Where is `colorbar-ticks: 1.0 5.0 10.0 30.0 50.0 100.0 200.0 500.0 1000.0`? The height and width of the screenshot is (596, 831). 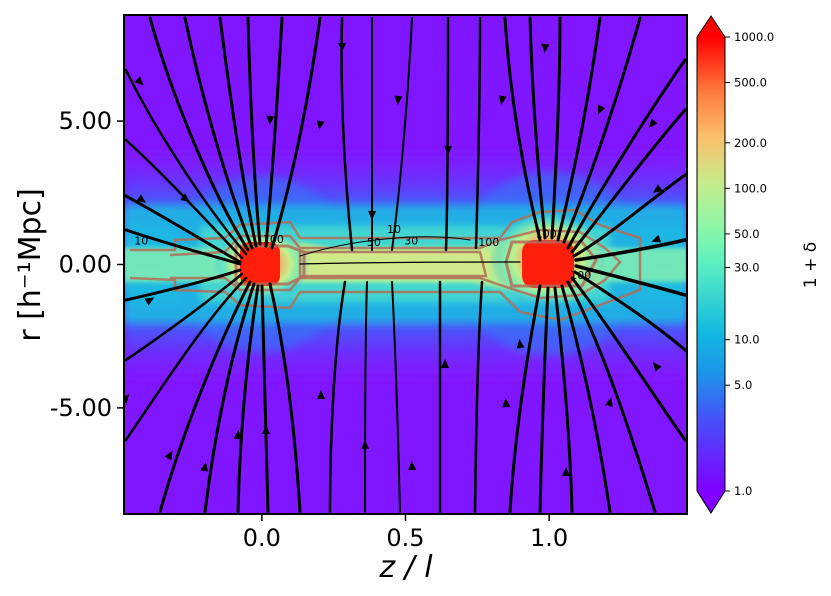 colorbar-ticks: 1.0 5.0 10.0 30.0 50.0 100.0 200.0 500.0 1000.0 is located at coordinates (749, 264).